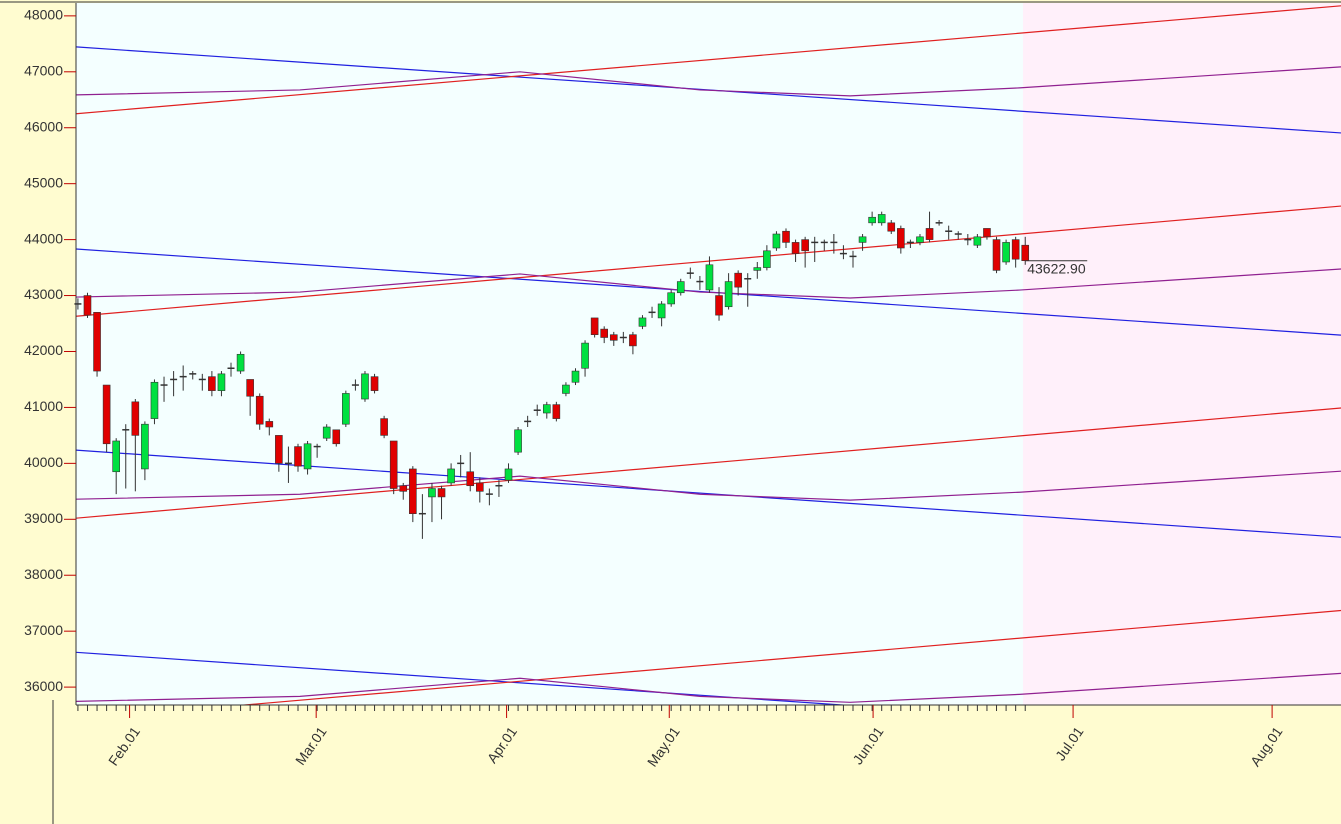  Describe the element at coordinates (43, 126) in the screenshot. I see `y-tick-label: 46000` at that location.